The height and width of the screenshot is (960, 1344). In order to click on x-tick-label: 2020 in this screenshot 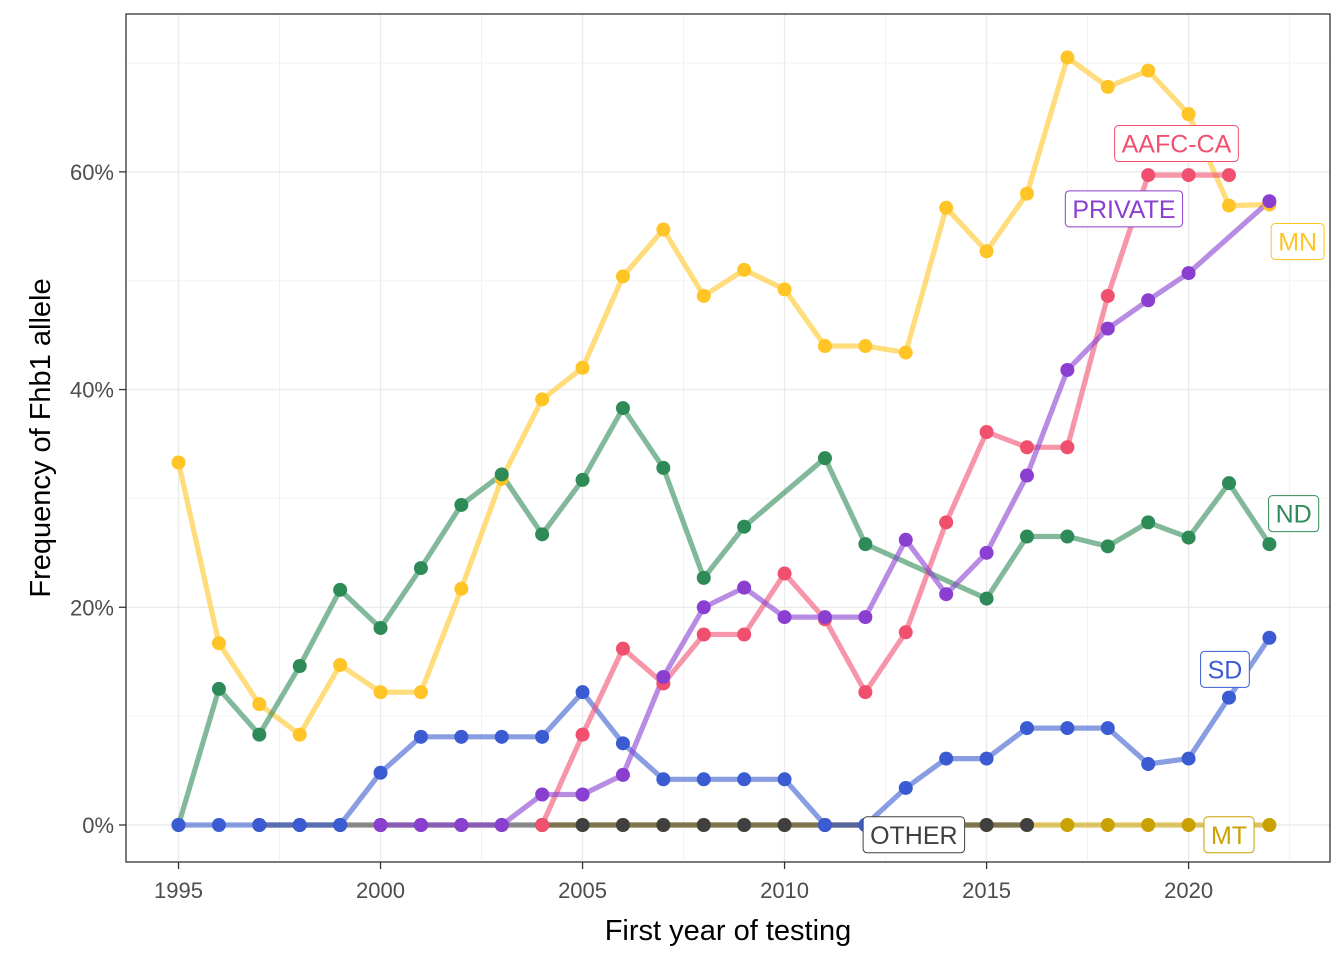, I will do `click(1188, 890)`.